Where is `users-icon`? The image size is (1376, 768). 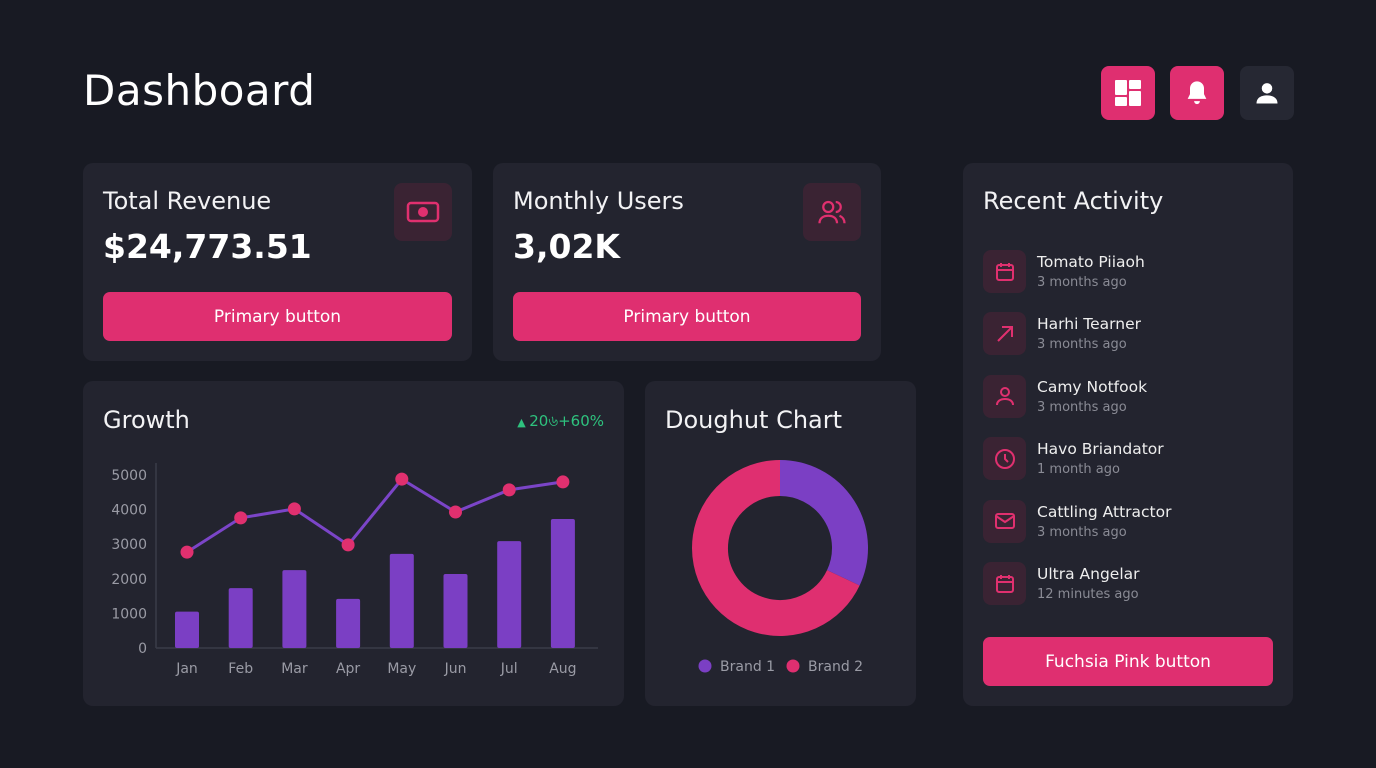 users-icon is located at coordinates (832, 212).